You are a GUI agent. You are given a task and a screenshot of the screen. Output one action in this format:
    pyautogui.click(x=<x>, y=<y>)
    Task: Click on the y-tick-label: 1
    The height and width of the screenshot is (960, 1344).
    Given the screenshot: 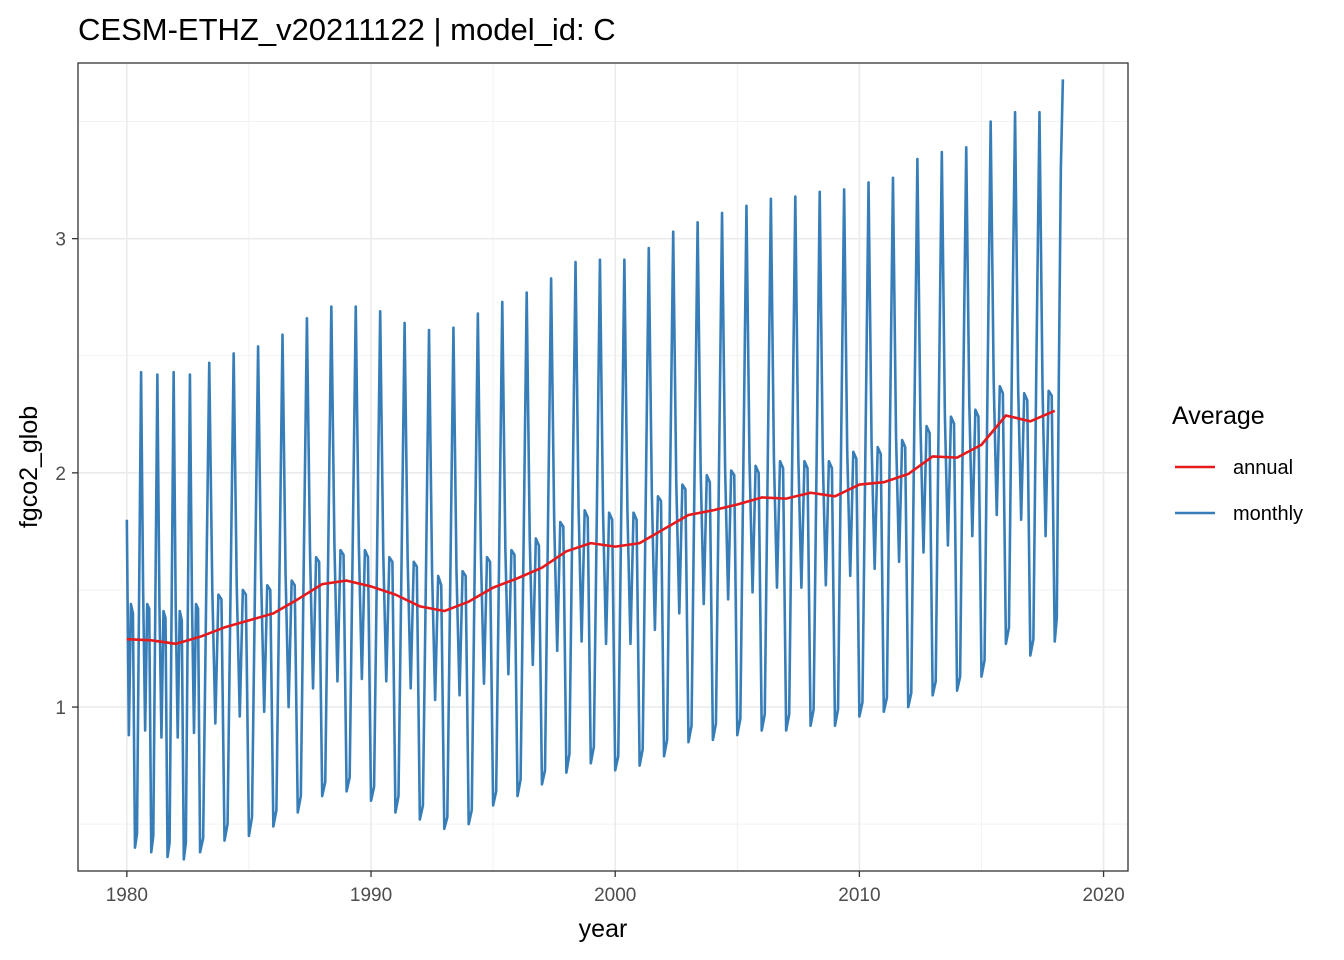 What is the action you would take?
    pyautogui.click(x=60, y=708)
    